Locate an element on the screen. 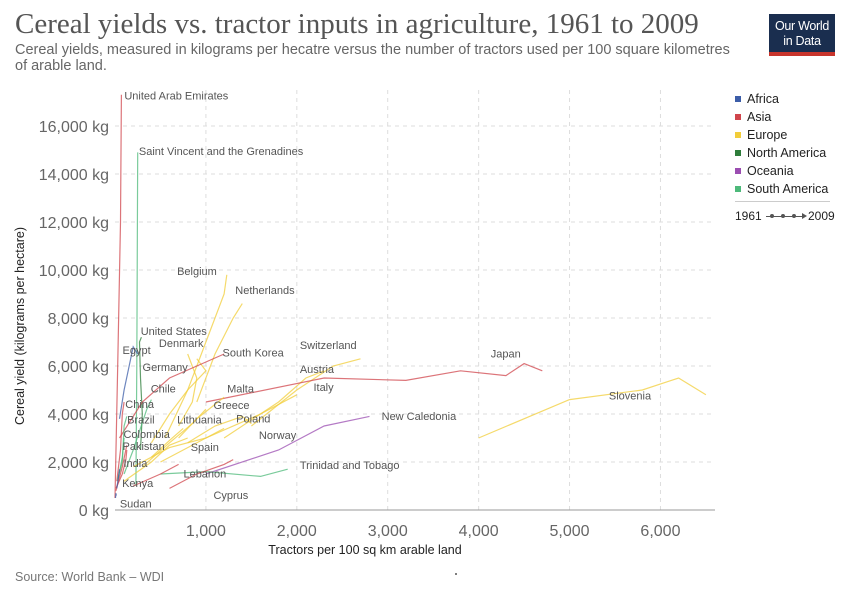 The image size is (850, 600). series-line: Trinidad and Tobago is located at coordinates (224, 473).